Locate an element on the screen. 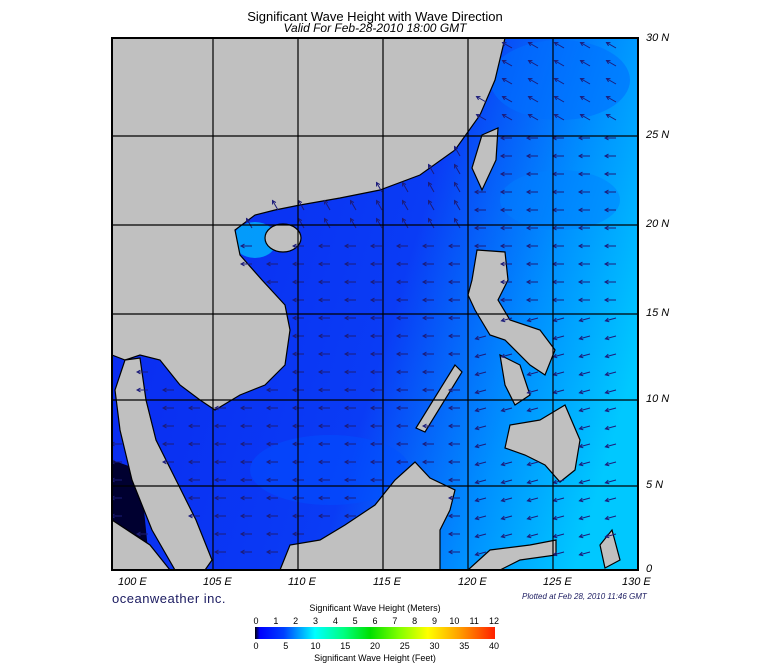 The image size is (775, 665). legend-tick: 15 is located at coordinates (345, 646).